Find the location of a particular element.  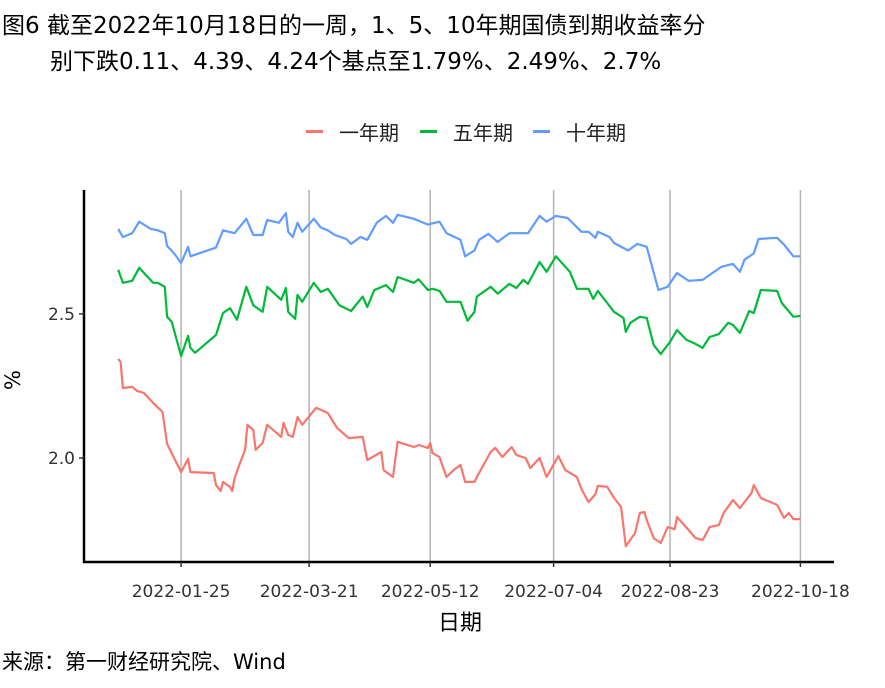

x-tick-label: 2022-01-25 is located at coordinates (181, 592).